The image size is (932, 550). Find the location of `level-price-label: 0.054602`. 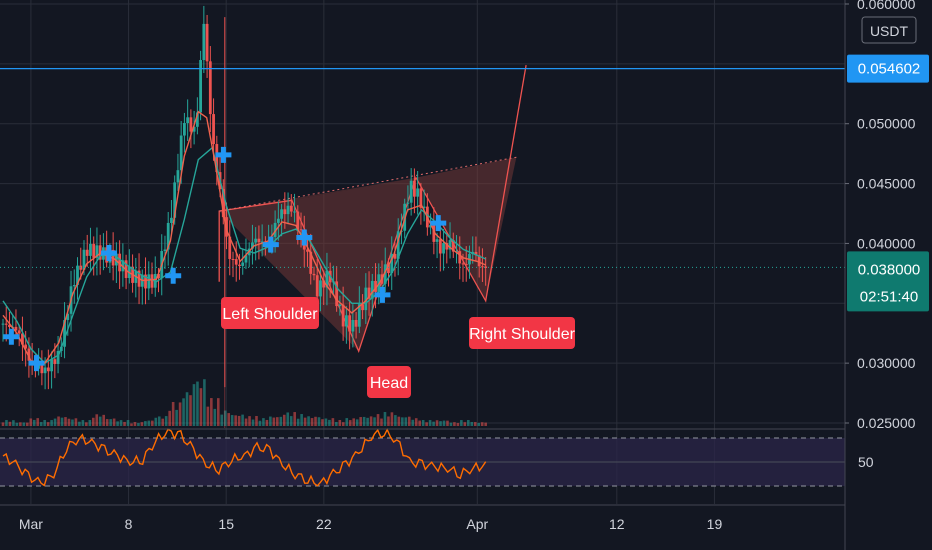

level-price-label: 0.054602 is located at coordinates (889, 69).